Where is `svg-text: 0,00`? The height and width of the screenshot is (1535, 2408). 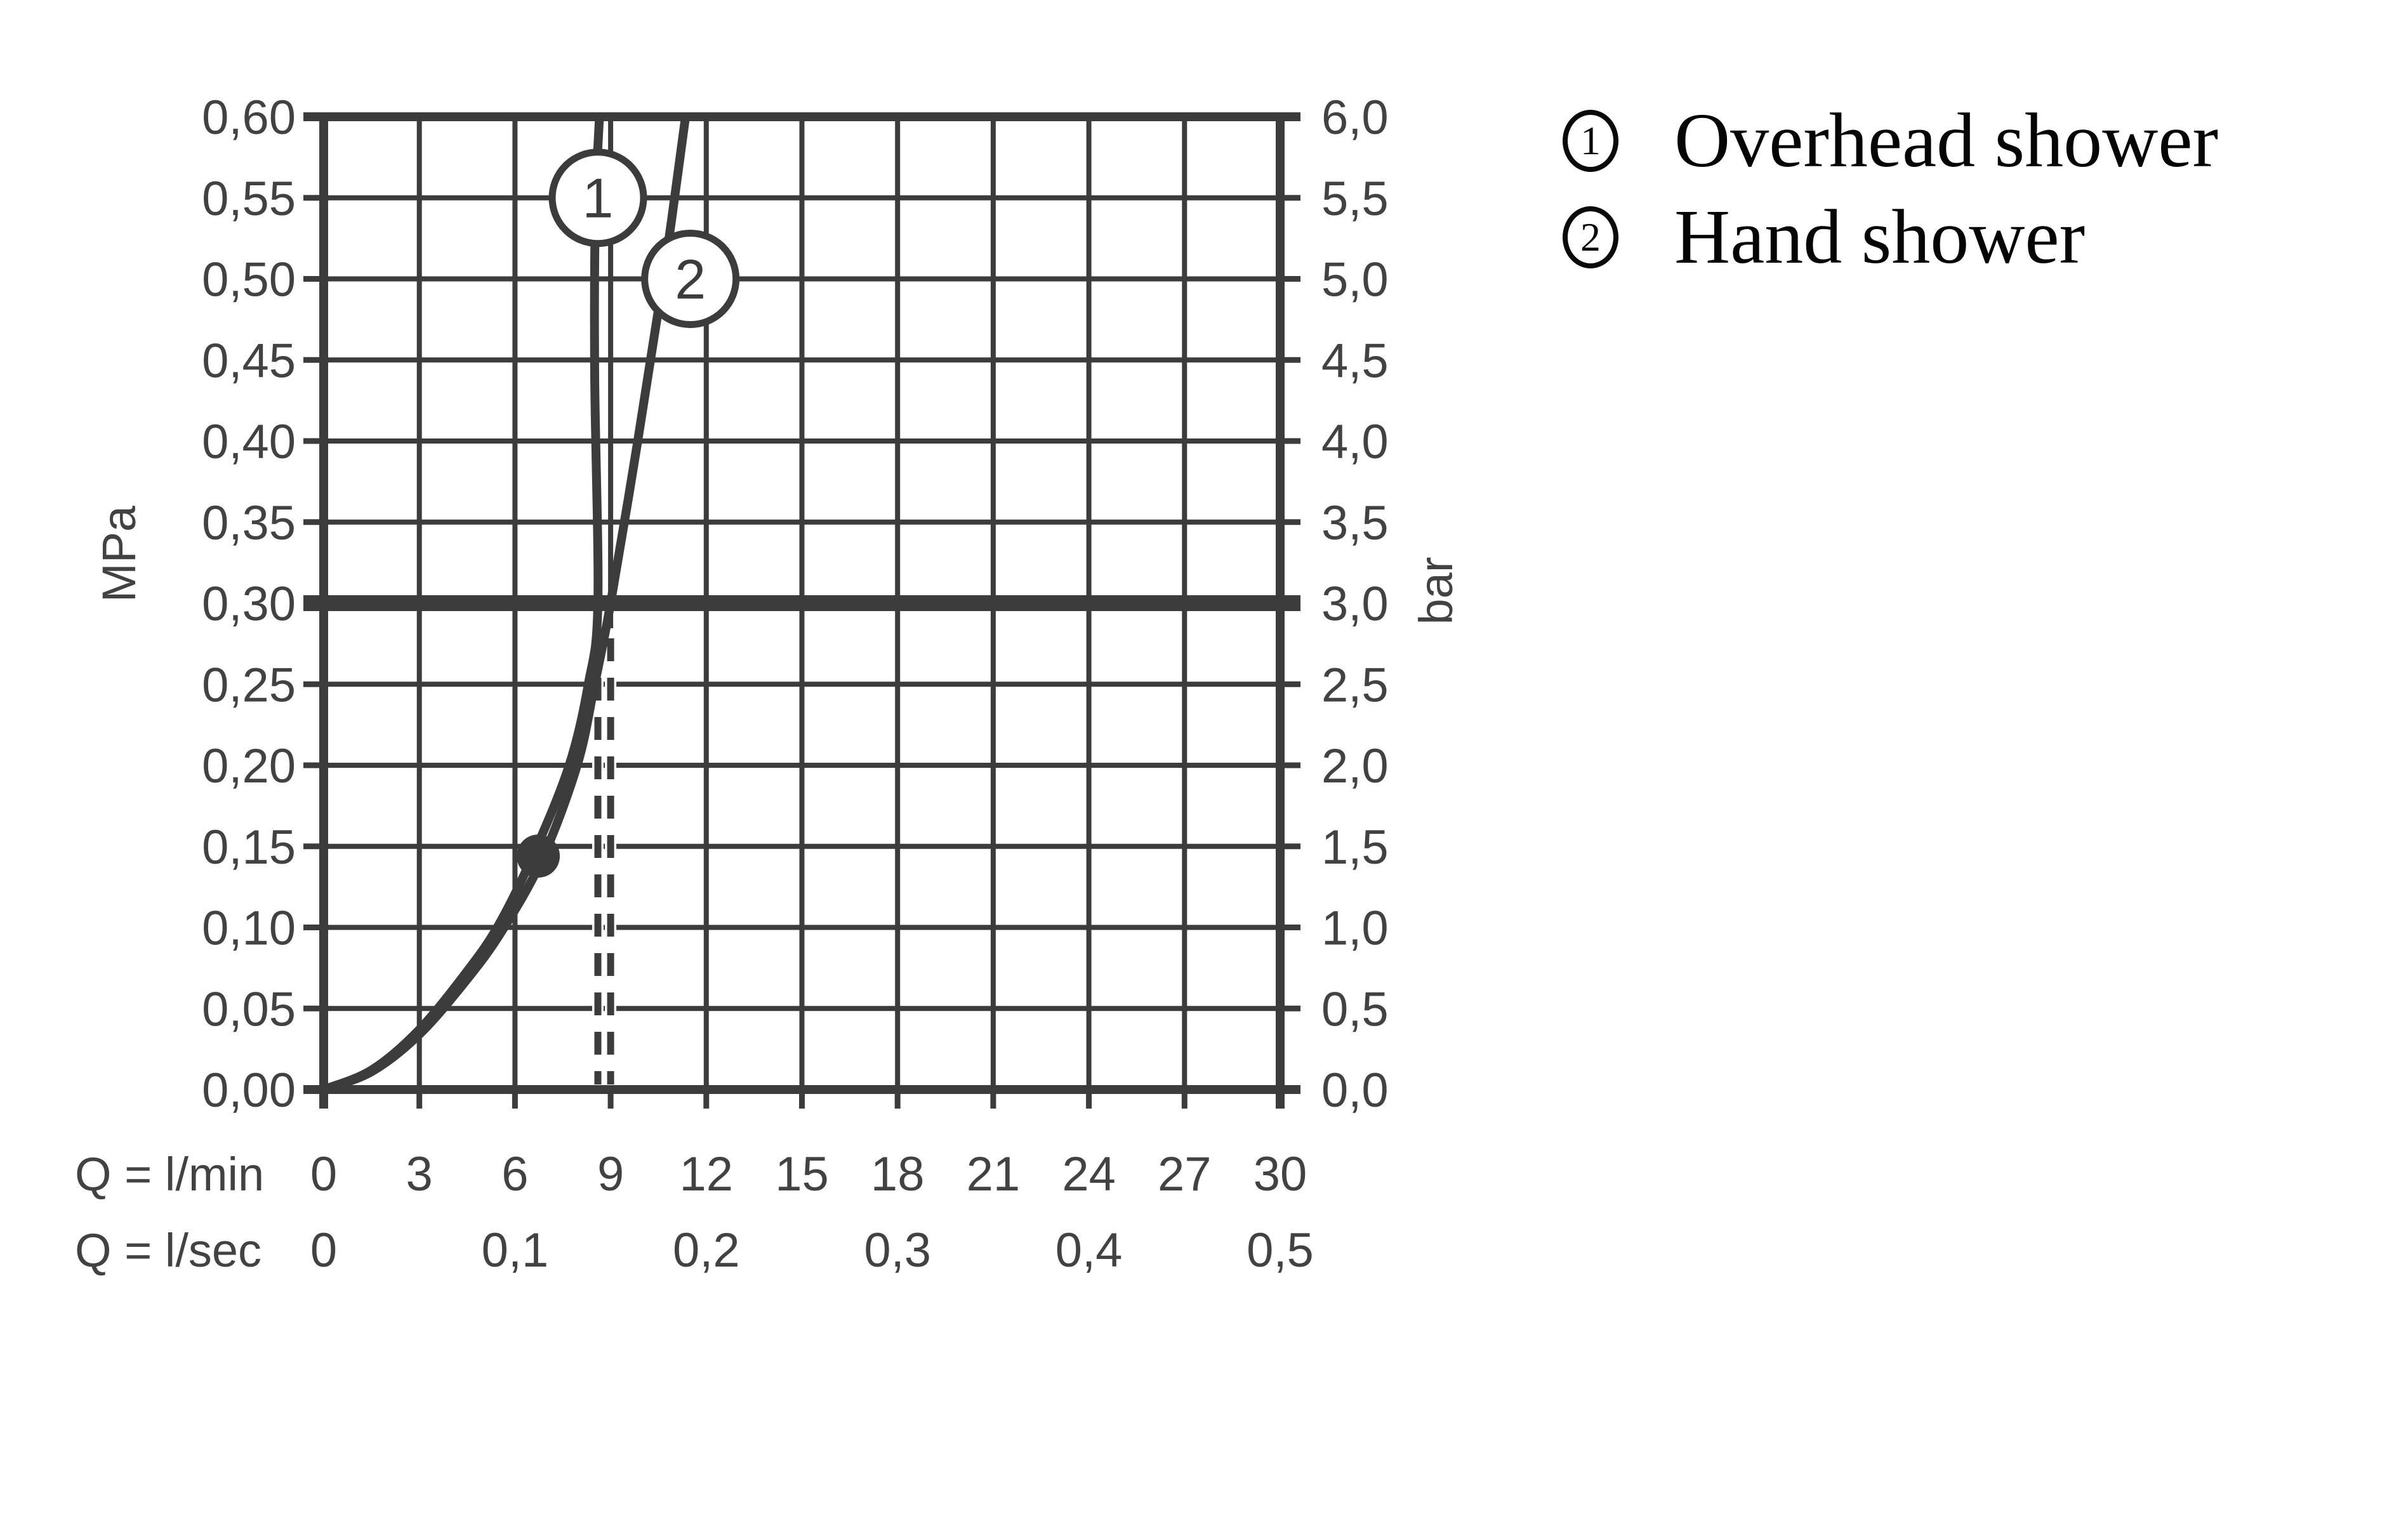
svg-text: 0,00 is located at coordinates (249, 1090).